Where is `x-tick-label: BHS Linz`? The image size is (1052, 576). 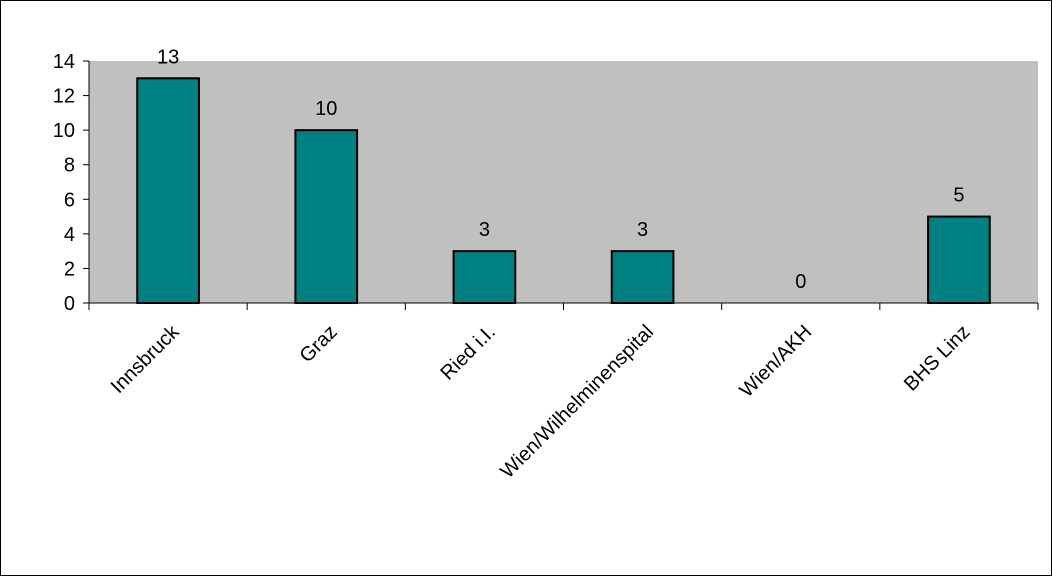 x-tick-label: BHS Linz is located at coordinates (937, 358).